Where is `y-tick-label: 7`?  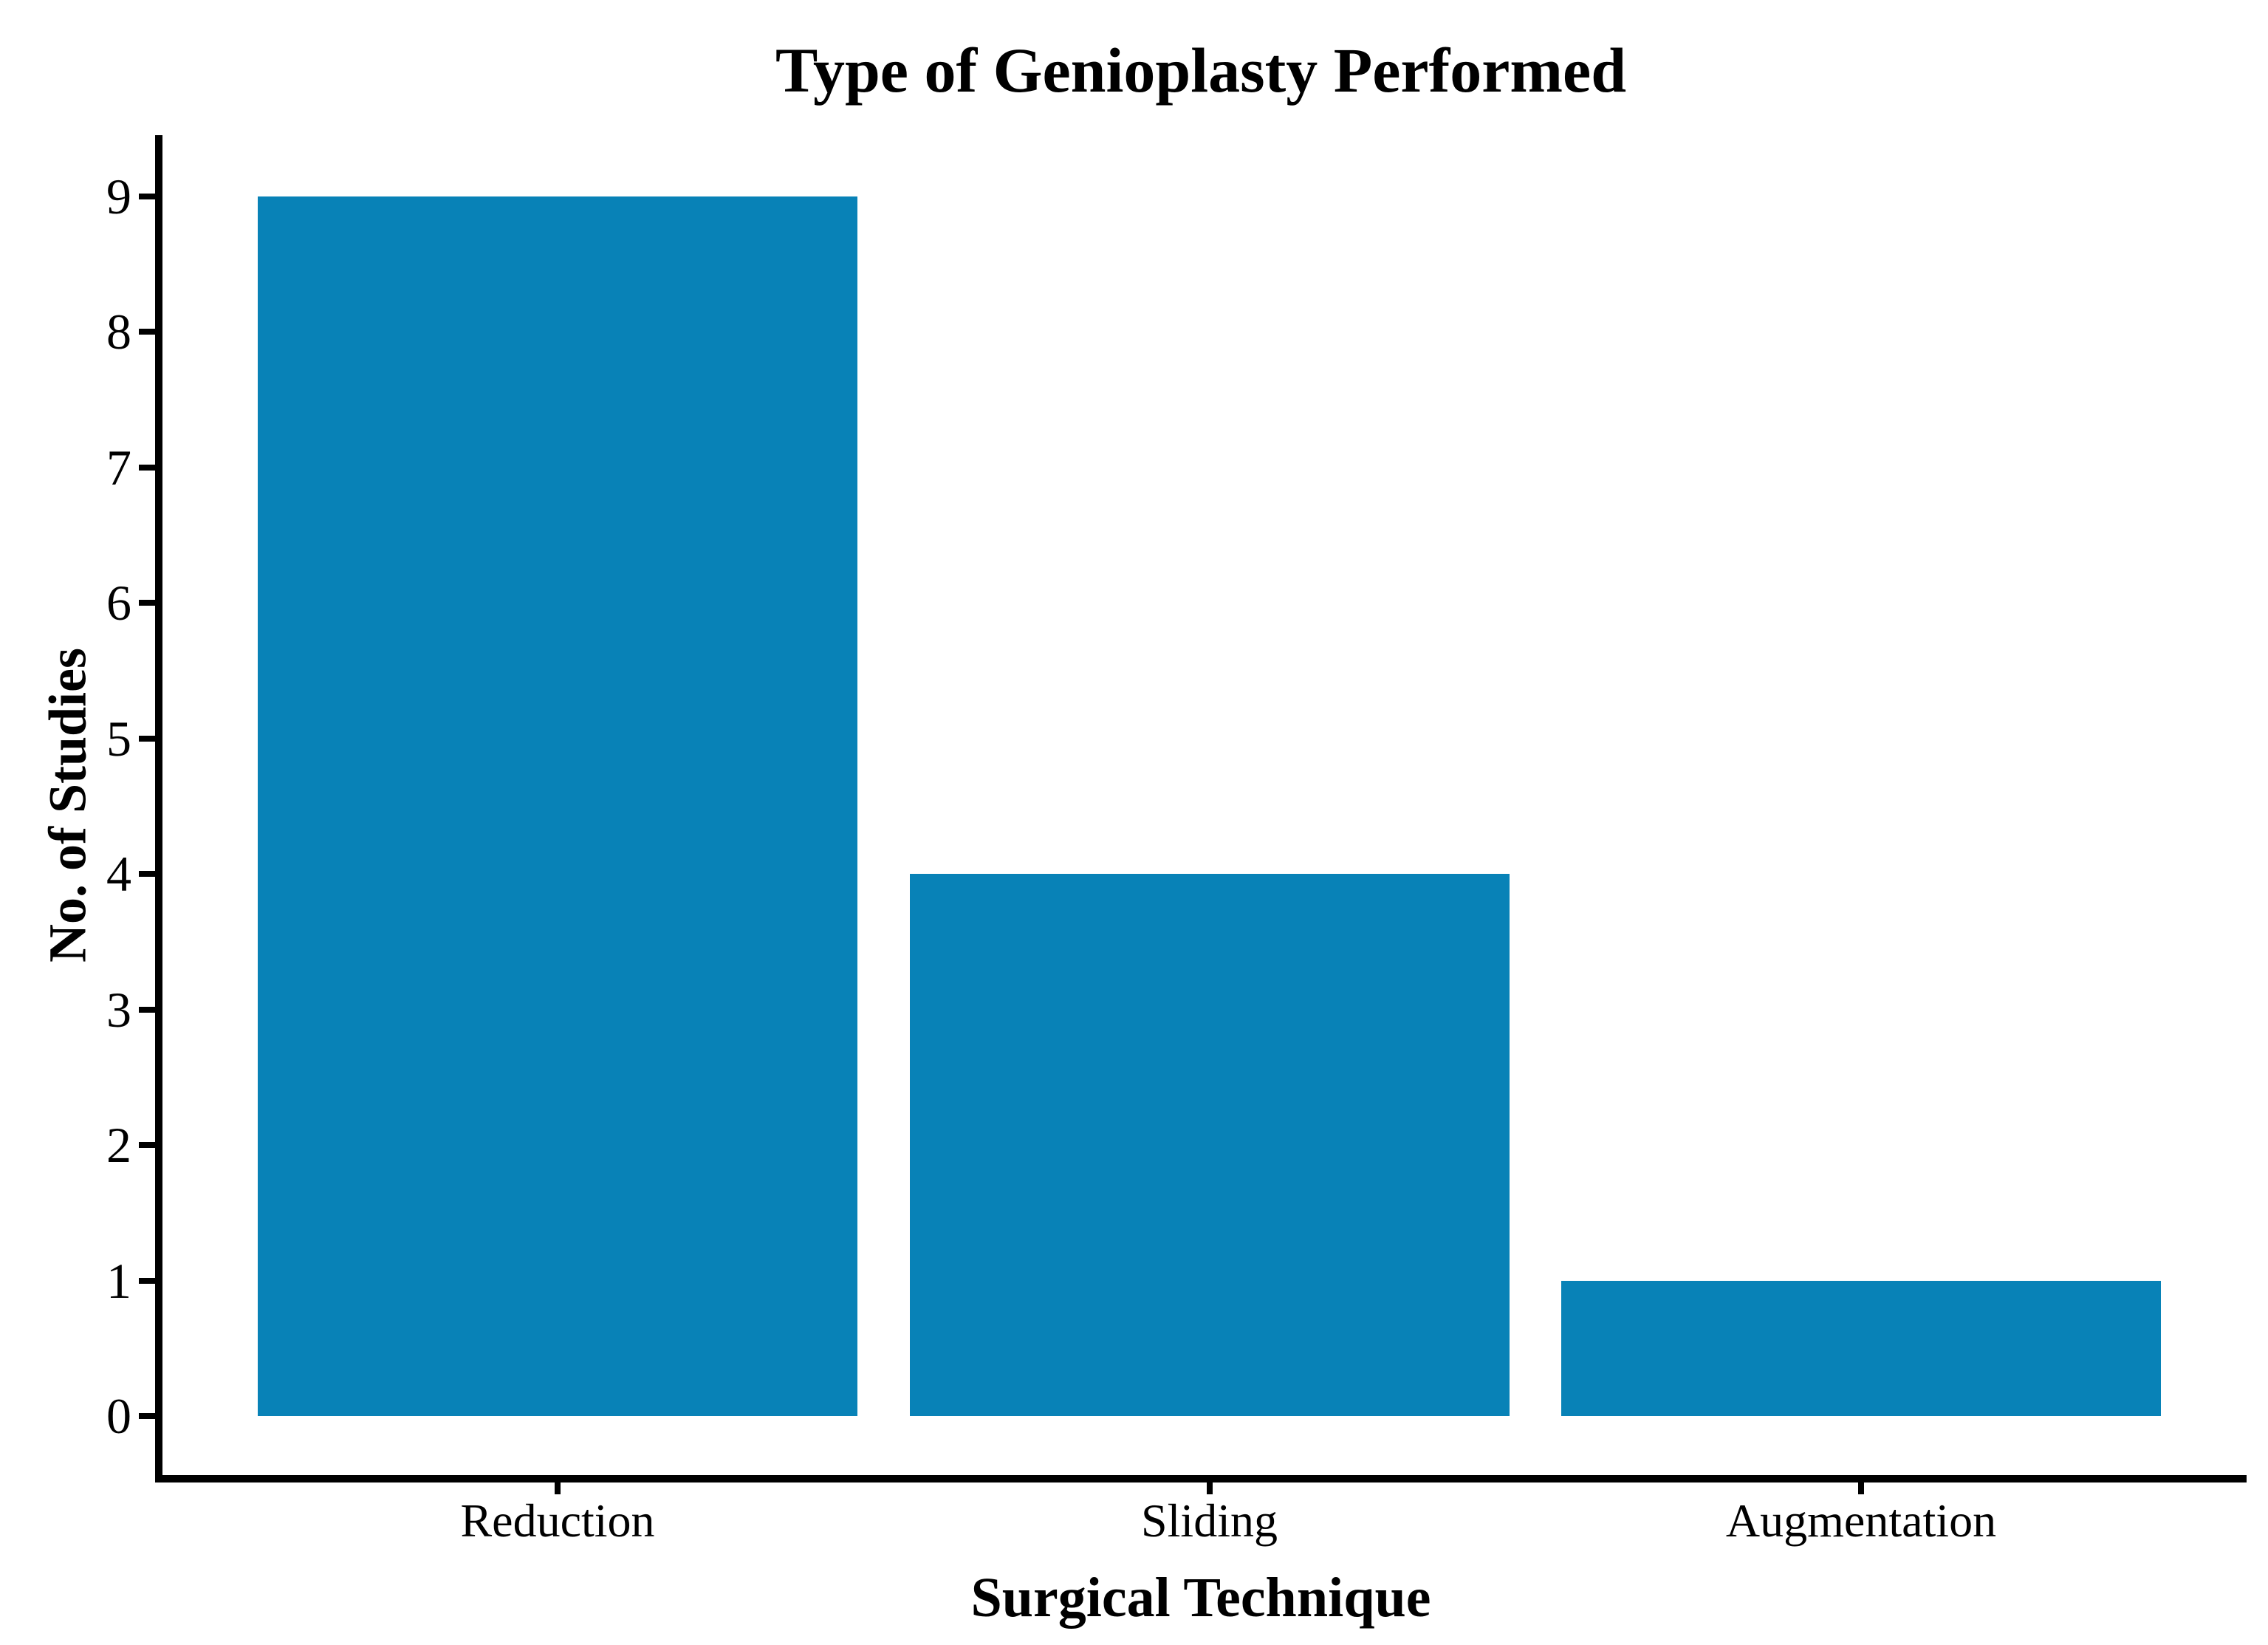
y-tick-label: 7 is located at coordinates (119, 467).